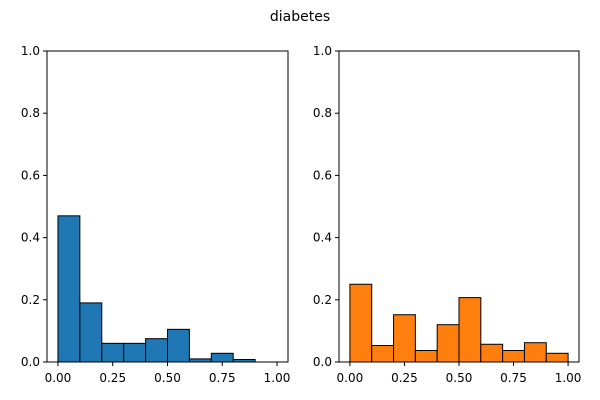 This screenshot has width=600, height=400. Describe the element at coordinates (300, 17) in the screenshot. I see `figure-title: diabetes` at that location.